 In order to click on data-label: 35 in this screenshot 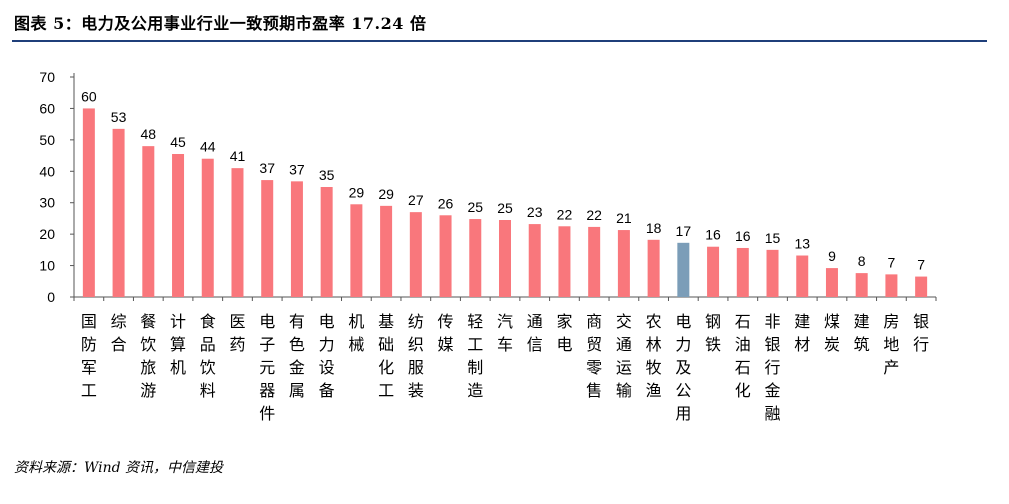, I will do `click(327, 175)`.